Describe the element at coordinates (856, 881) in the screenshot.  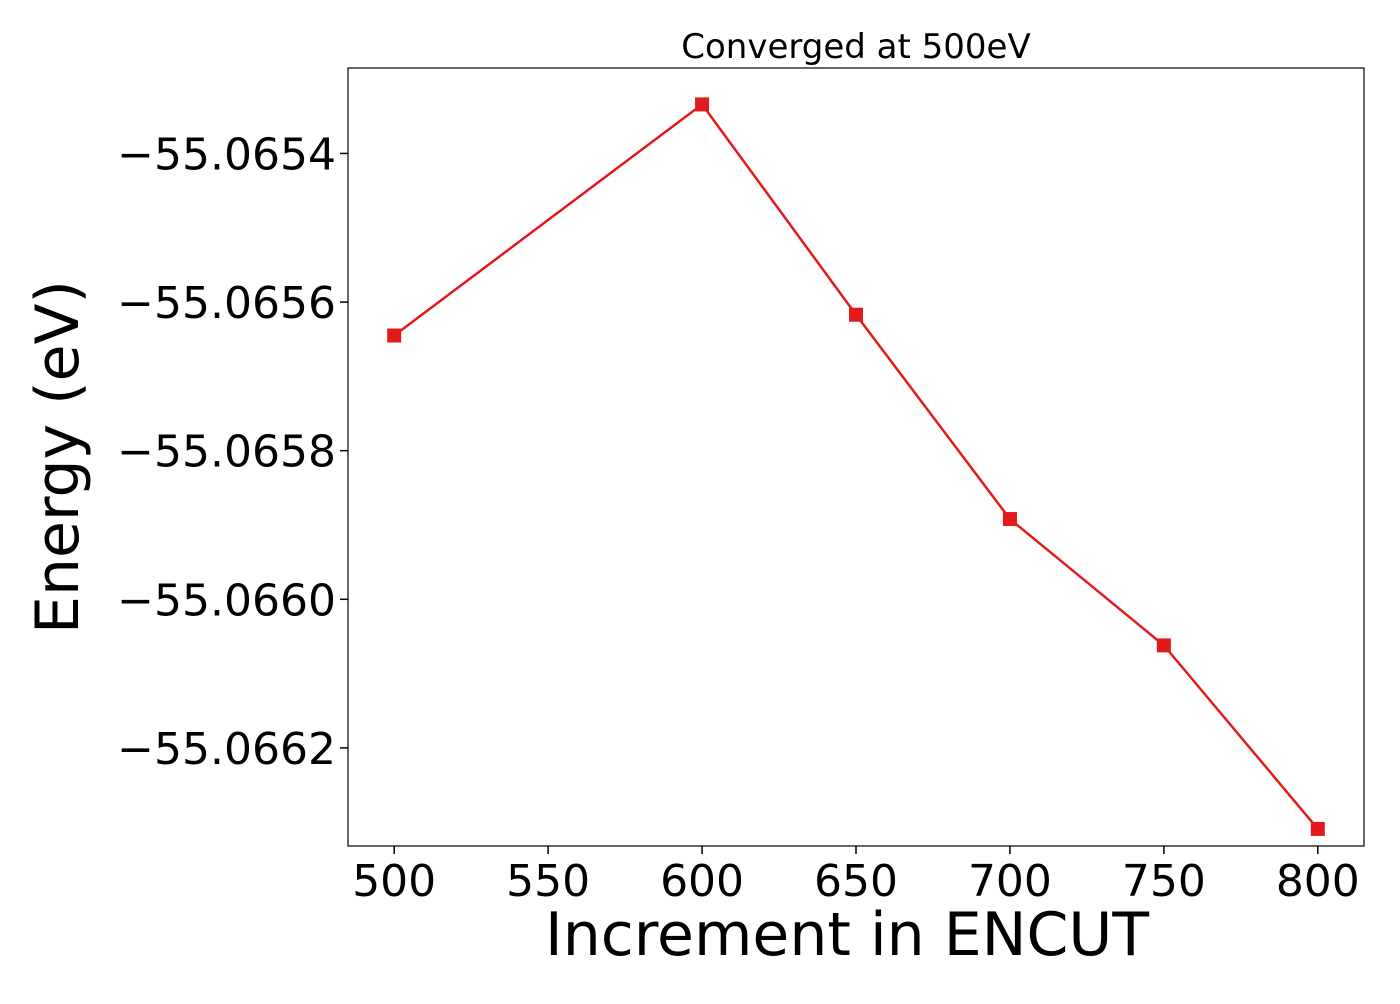
I see `x-tick-label: 650` at that location.